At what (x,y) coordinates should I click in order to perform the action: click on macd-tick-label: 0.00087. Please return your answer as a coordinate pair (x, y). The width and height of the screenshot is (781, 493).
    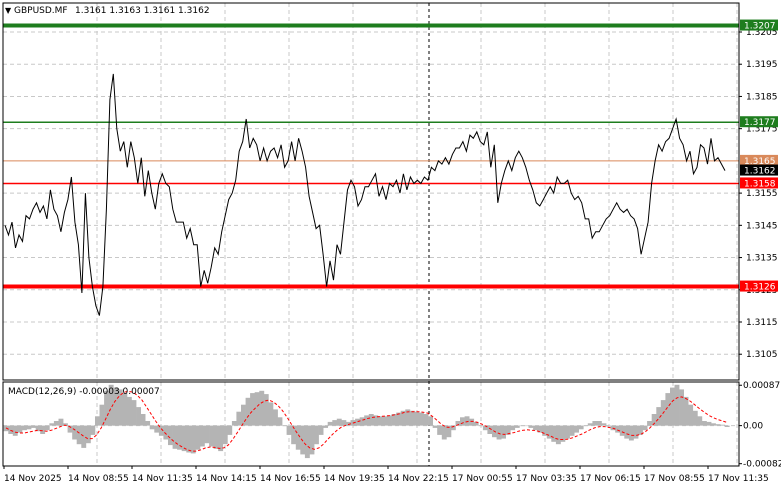
    Looking at the image, I should click on (761, 386).